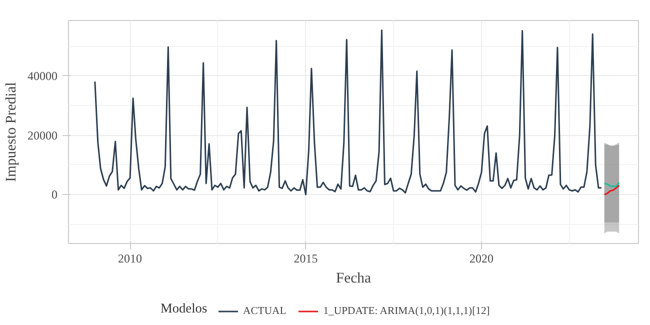  What do you see at coordinates (12, 132) in the screenshot?
I see `y-axis-title: Impuesto Predial` at bounding box center [12, 132].